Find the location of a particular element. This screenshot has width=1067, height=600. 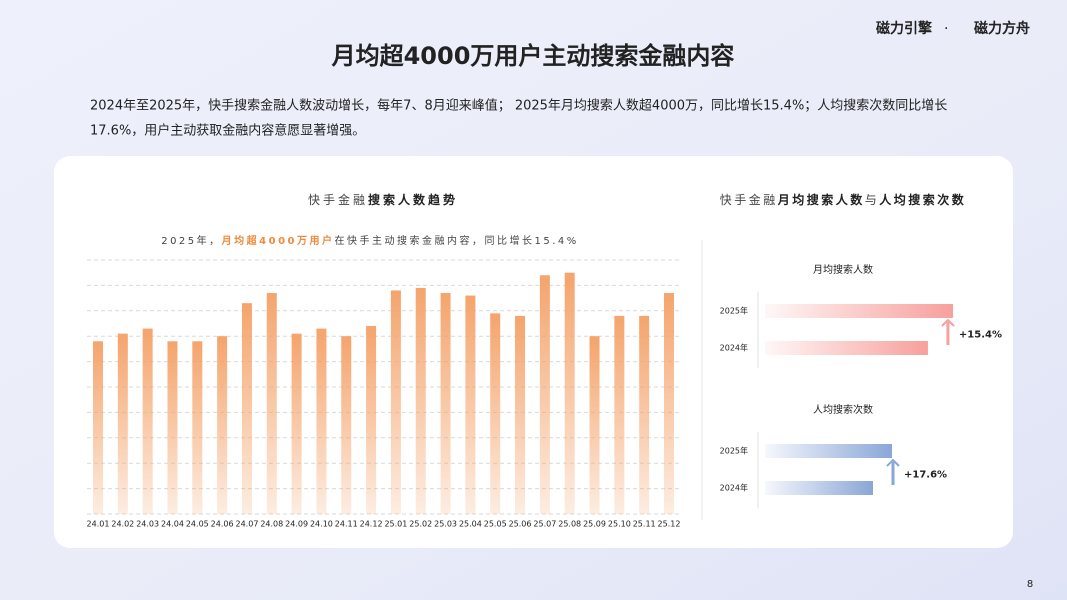

x-tick-label: 24.10 is located at coordinates (321, 524).